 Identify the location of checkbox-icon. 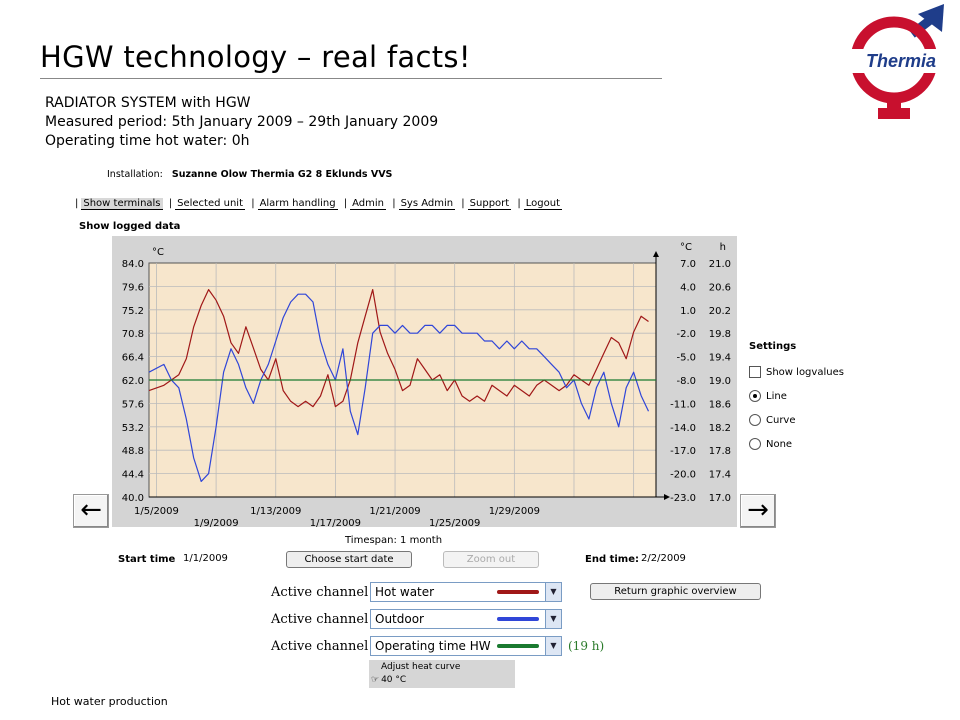
(755, 372).